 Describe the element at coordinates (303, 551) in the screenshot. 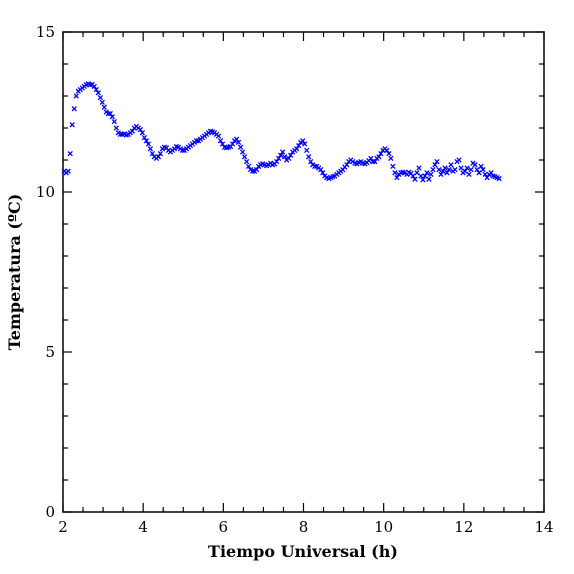

I see `x-axis-title: Tiempo Universal (h)` at that location.